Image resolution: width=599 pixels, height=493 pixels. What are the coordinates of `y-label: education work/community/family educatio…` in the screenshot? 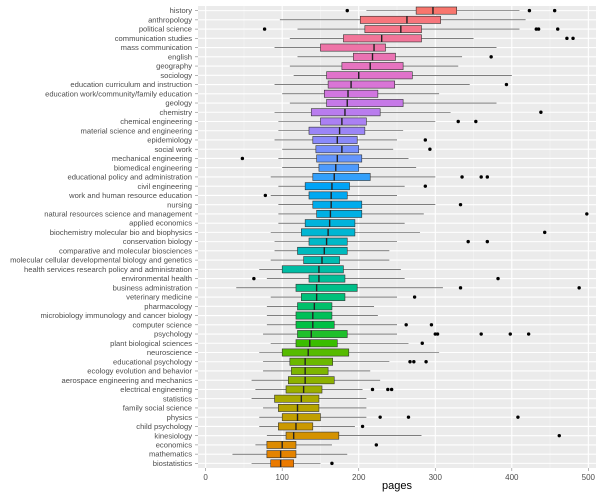 It's located at (118, 93).